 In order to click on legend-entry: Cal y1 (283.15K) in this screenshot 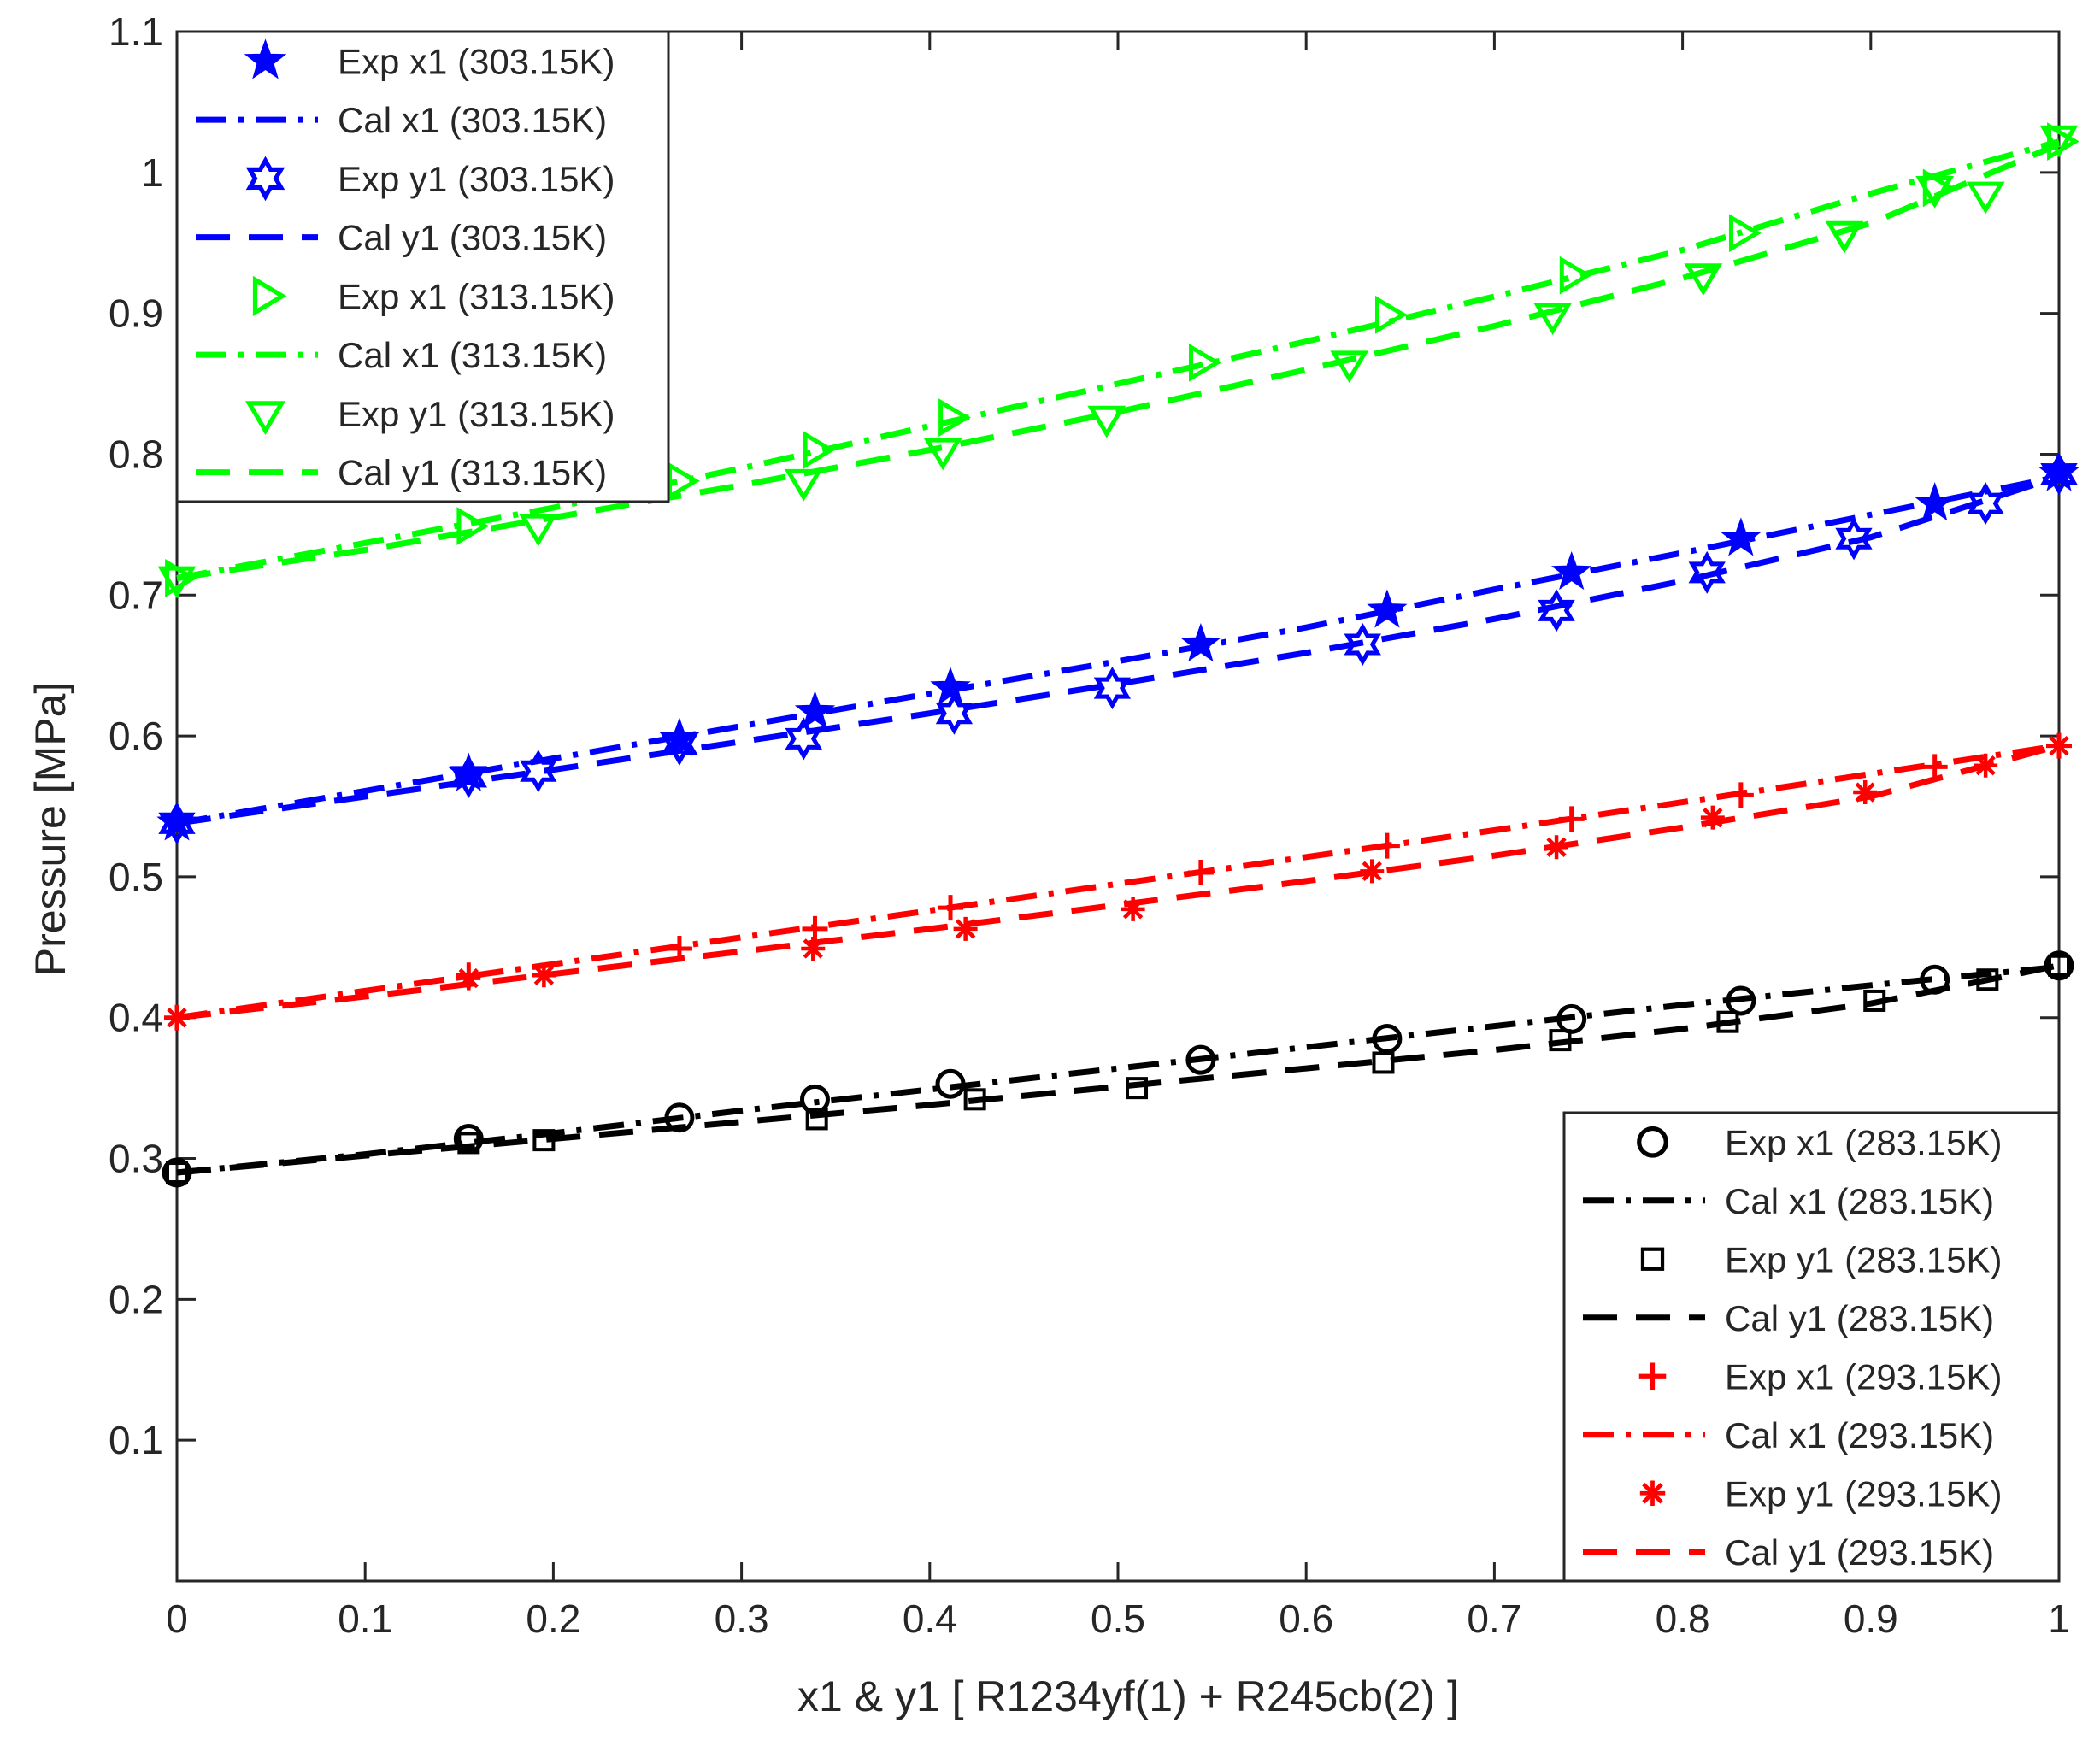, I will do `click(1788, 1318)`.